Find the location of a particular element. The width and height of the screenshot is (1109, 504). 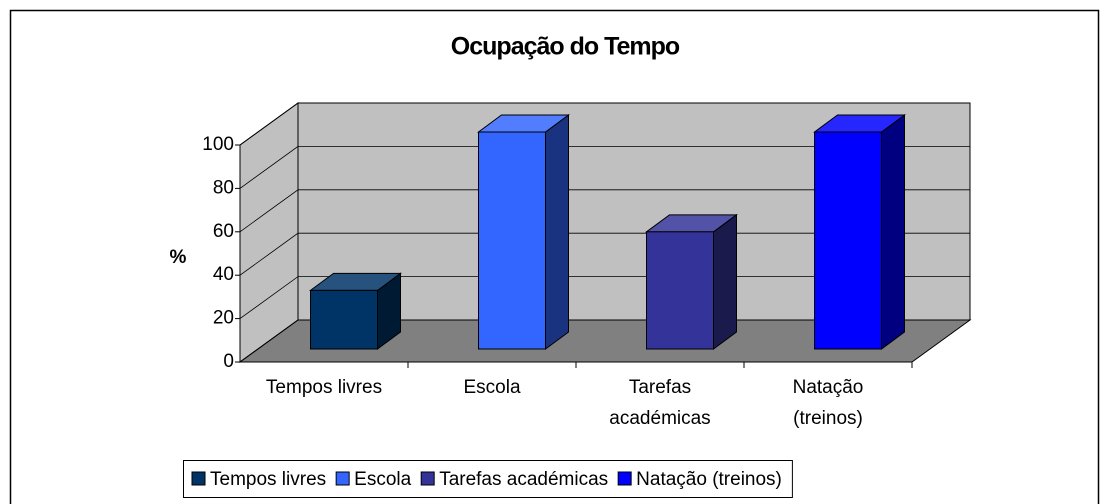

y-axis-label: % is located at coordinates (178, 257).